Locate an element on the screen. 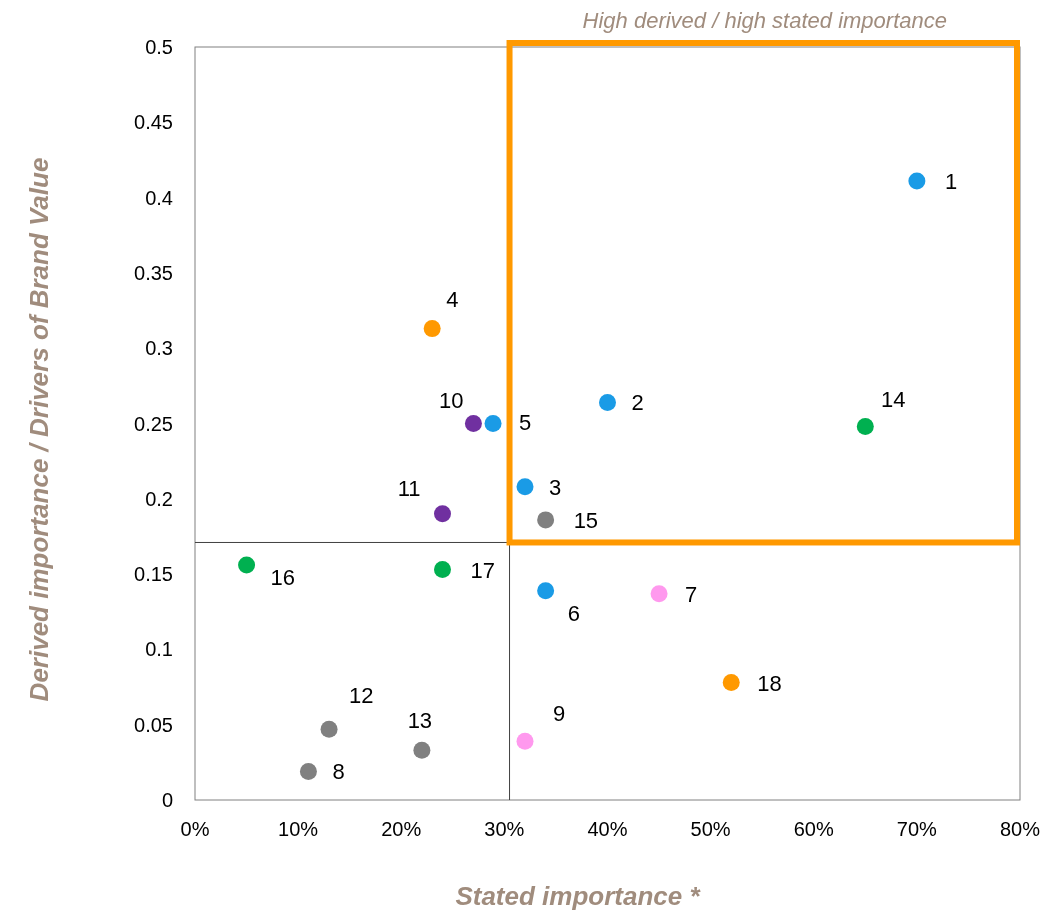 The width and height of the screenshot is (1048, 911). y-axis-title: Derived importance / Drivers of Brand Value is located at coordinates (39, 429).